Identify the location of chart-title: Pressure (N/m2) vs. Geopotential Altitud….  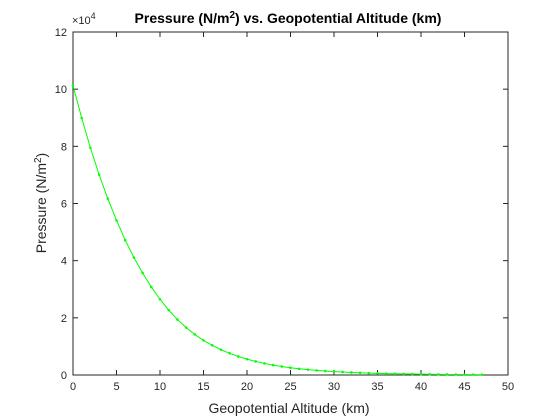
(288, 18).